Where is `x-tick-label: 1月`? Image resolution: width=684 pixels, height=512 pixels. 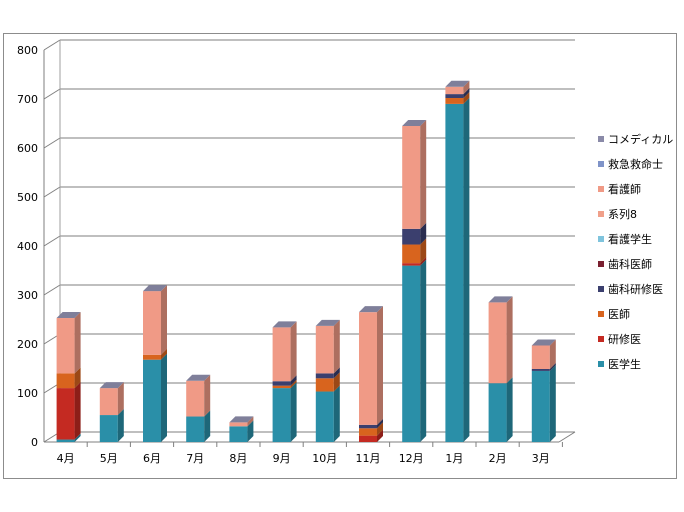 x-tick-label: 1月 is located at coordinates (454, 458).